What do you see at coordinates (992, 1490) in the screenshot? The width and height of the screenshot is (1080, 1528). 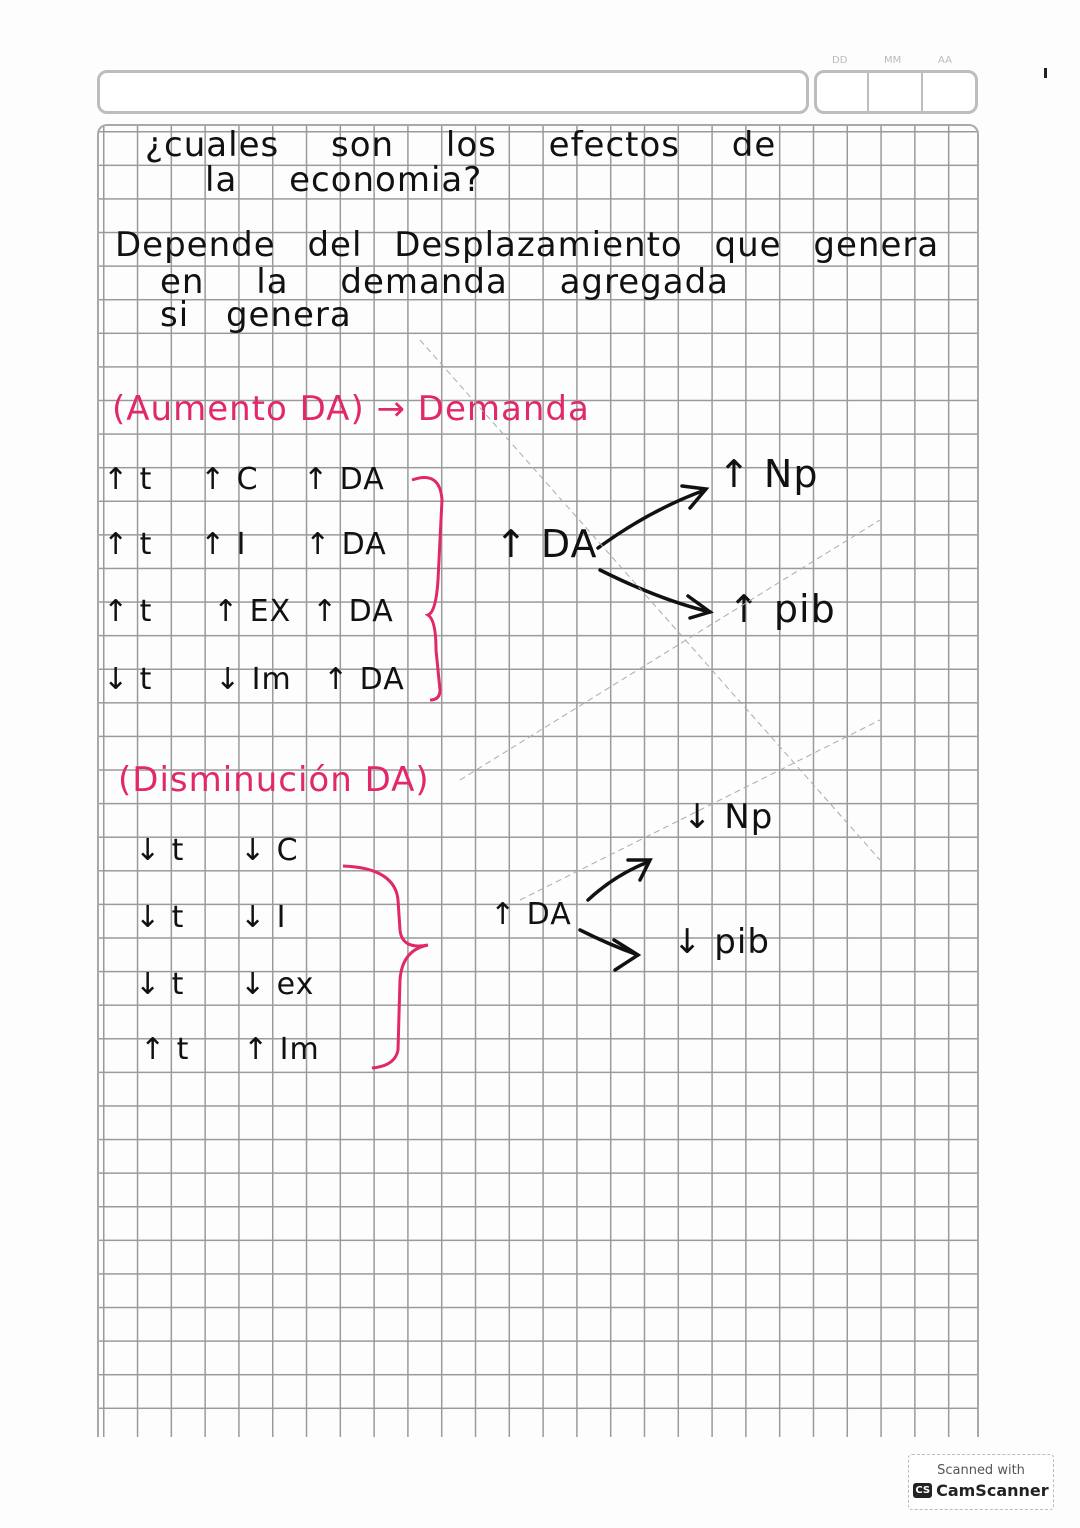 I see `watermark-line-2: CamScanner` at bounding box center [992, 1490].